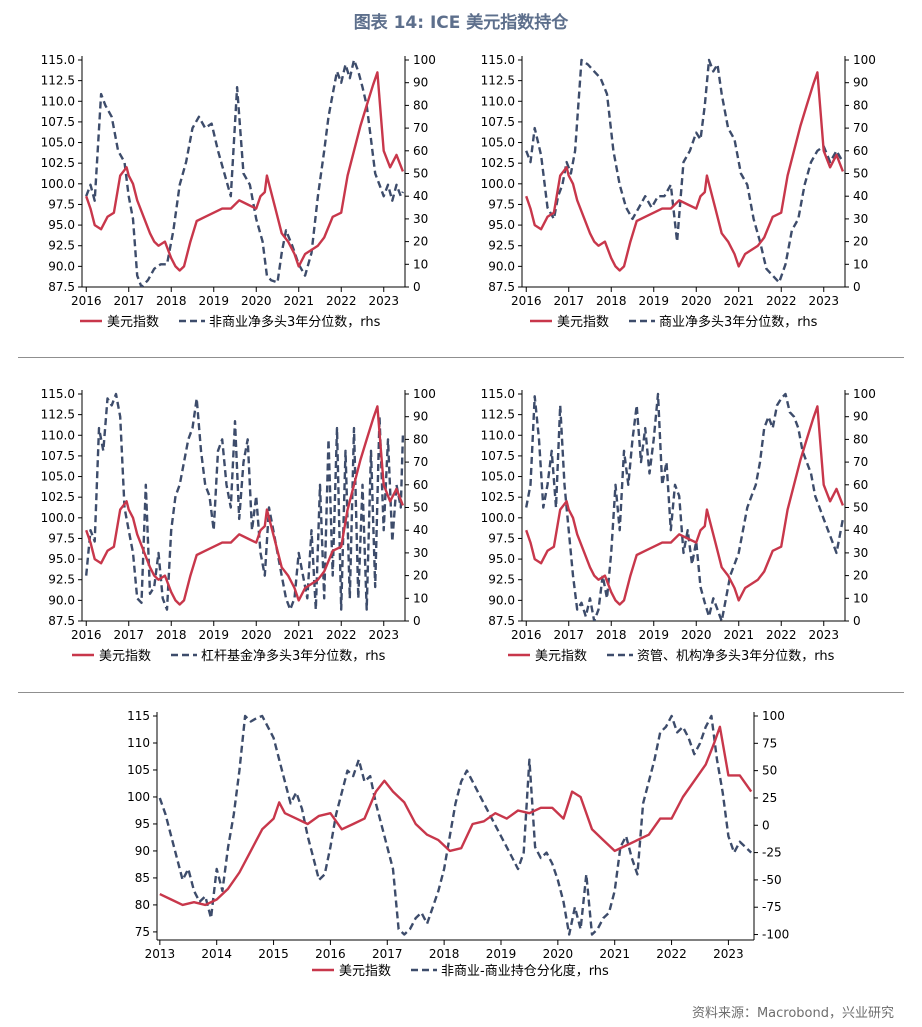 The height and width of the screenshot is (1027, 922). I want to click on y-right-tick-label: 10, so click(860, 264).